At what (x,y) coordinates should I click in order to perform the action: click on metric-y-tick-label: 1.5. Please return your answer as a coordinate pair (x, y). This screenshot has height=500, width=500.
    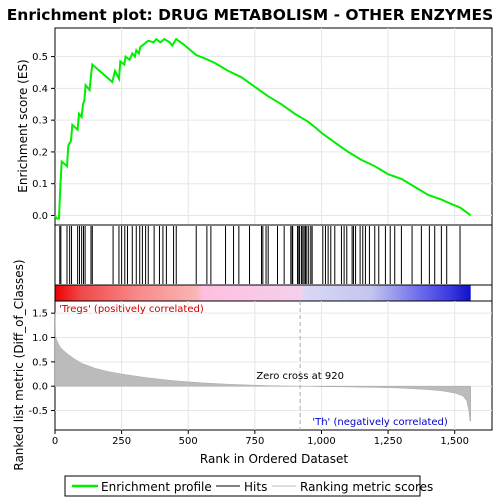
    Looking at the image, I should click on (40, 314).